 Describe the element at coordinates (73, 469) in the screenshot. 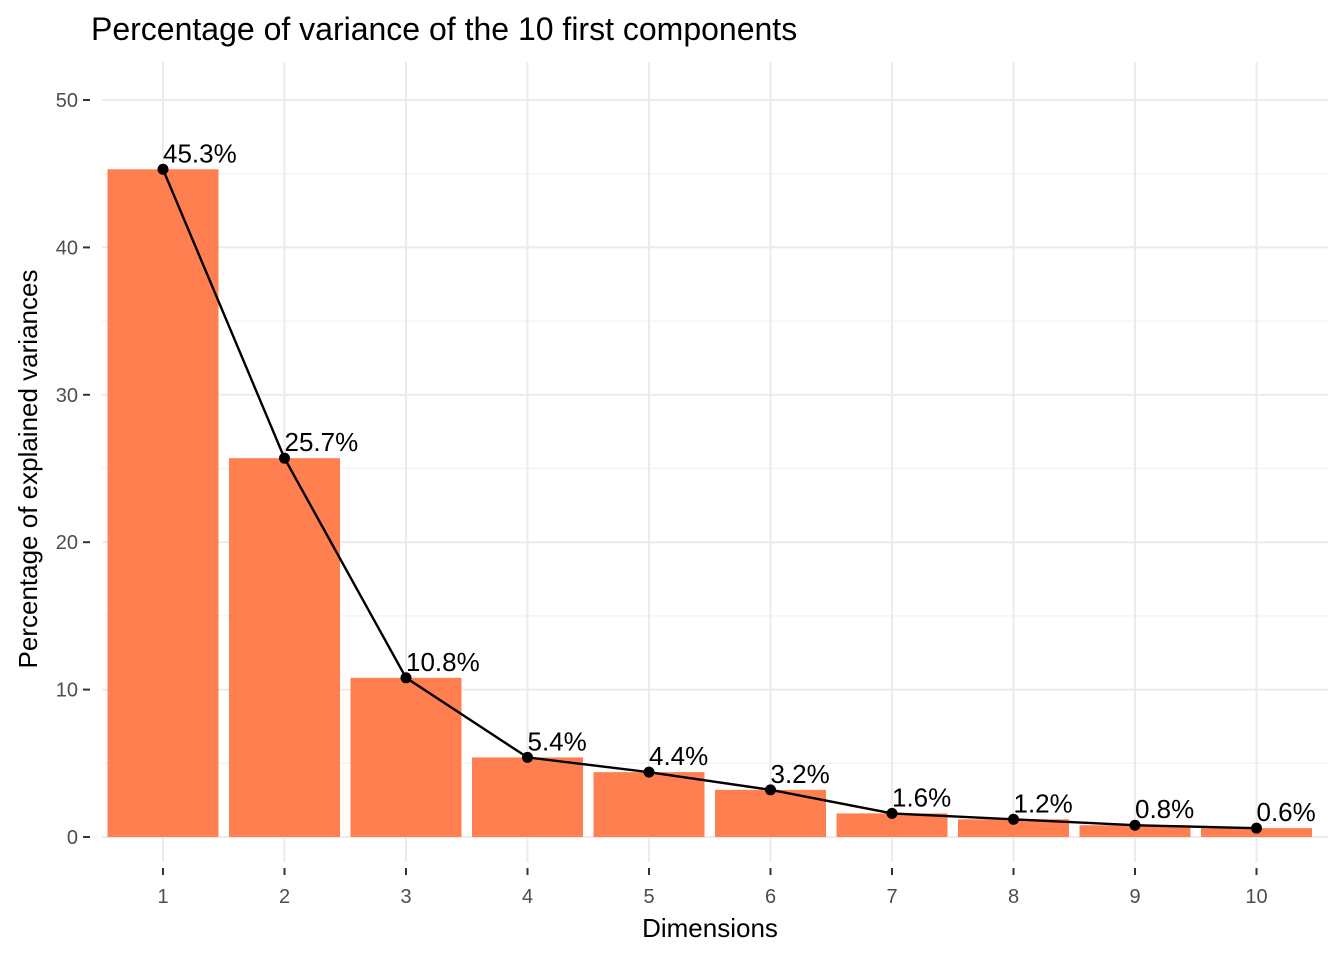

I see `y-axis: 0 10 20 30 40 50` at that location.